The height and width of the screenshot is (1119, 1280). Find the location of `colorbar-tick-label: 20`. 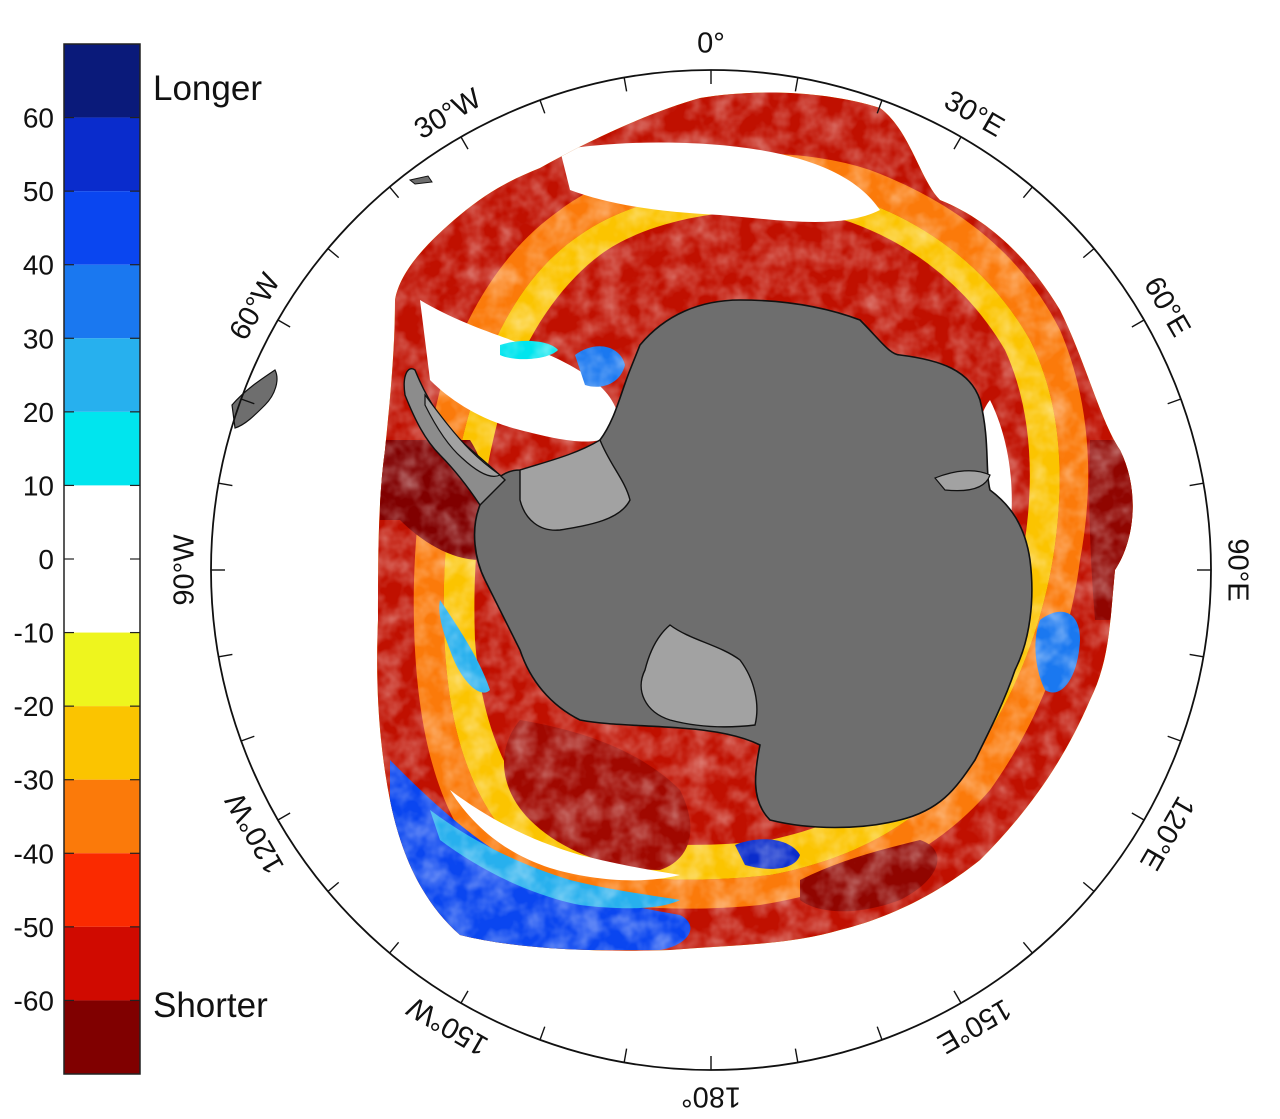

colorbar-tick-label: 20 is located at coordinates (38, 412).